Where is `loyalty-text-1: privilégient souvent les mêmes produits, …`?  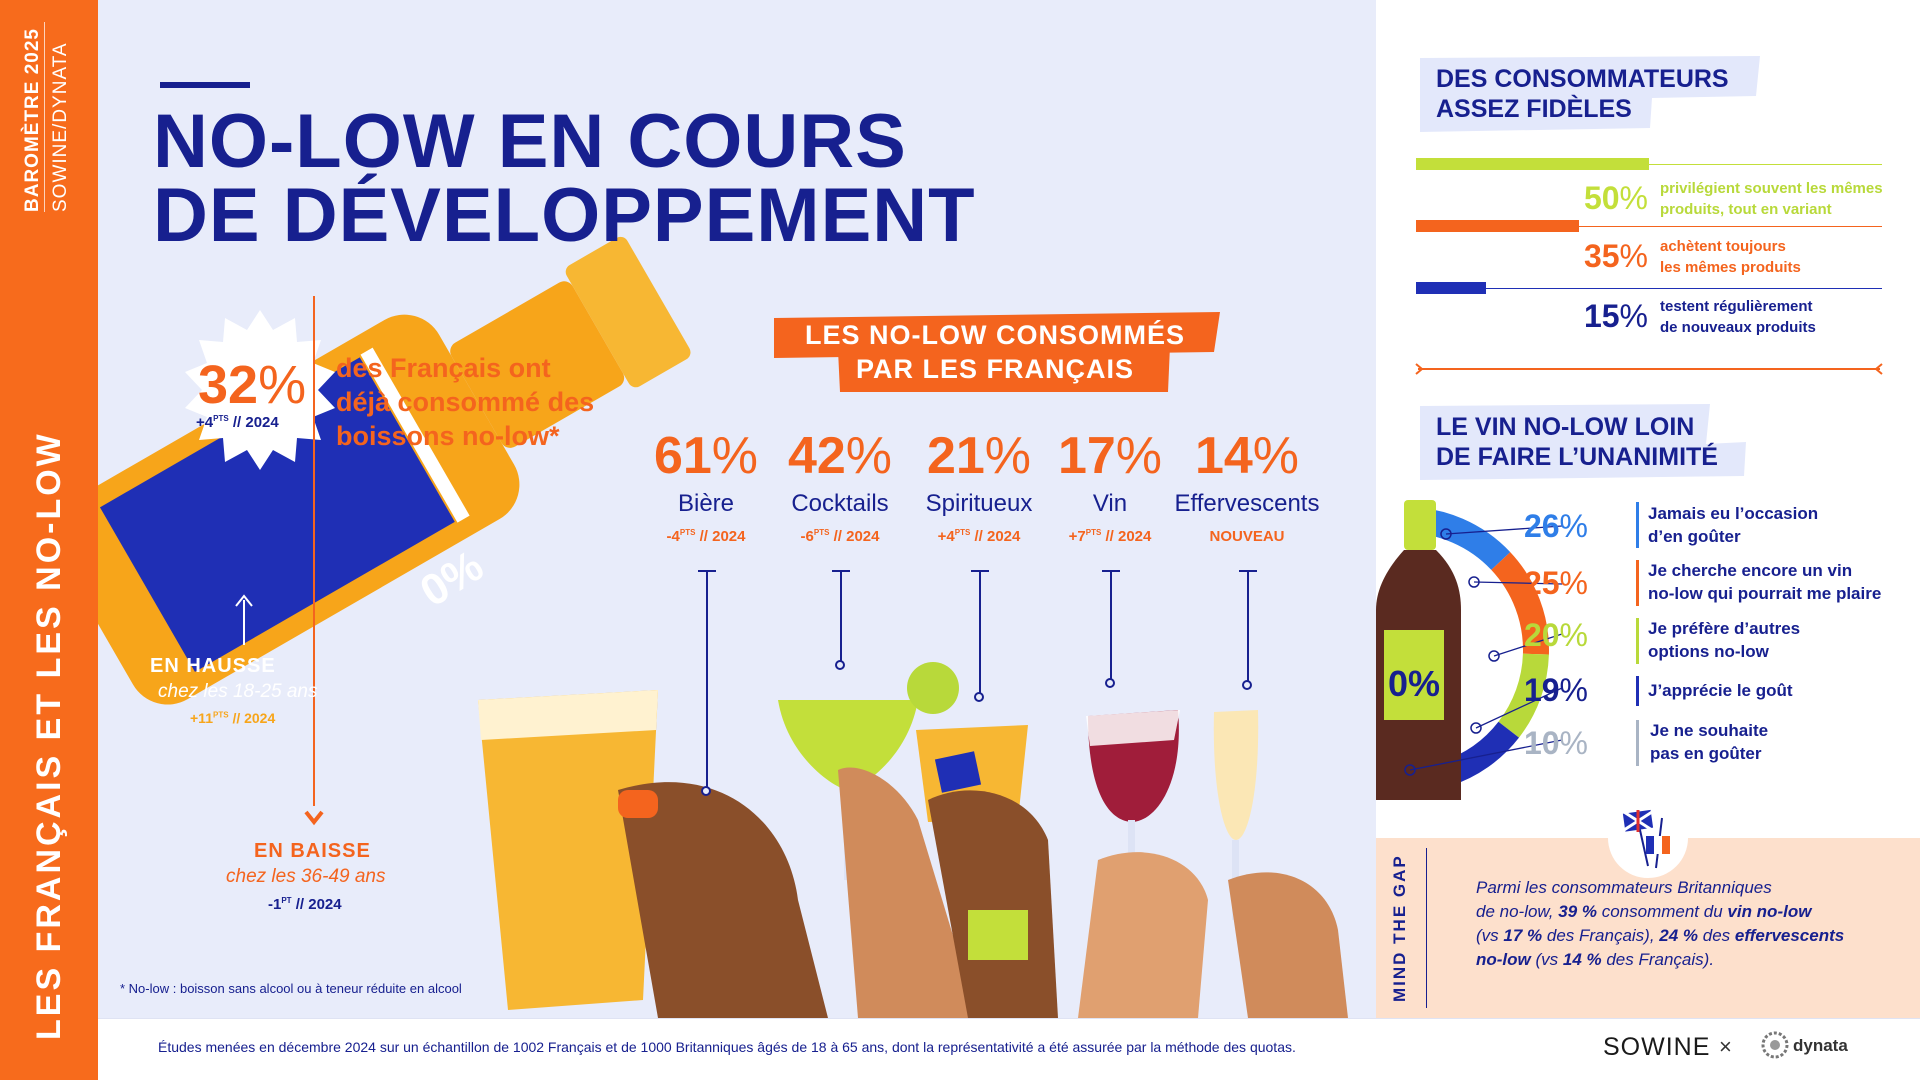
loyalty-text-1: privilégient souvent les mêmes produits, … is located at coordinates (1771, 199).